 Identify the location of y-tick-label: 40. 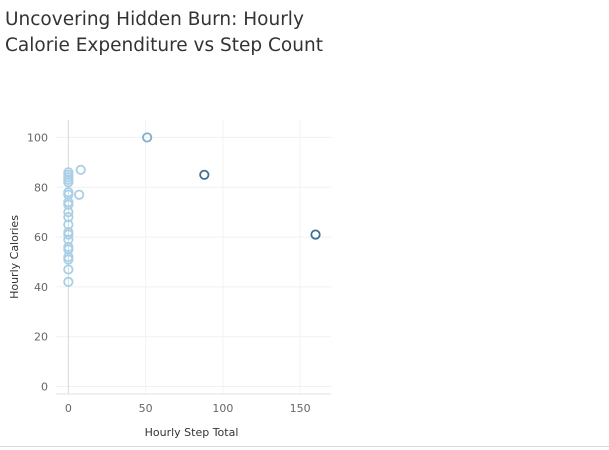
(41, 287).